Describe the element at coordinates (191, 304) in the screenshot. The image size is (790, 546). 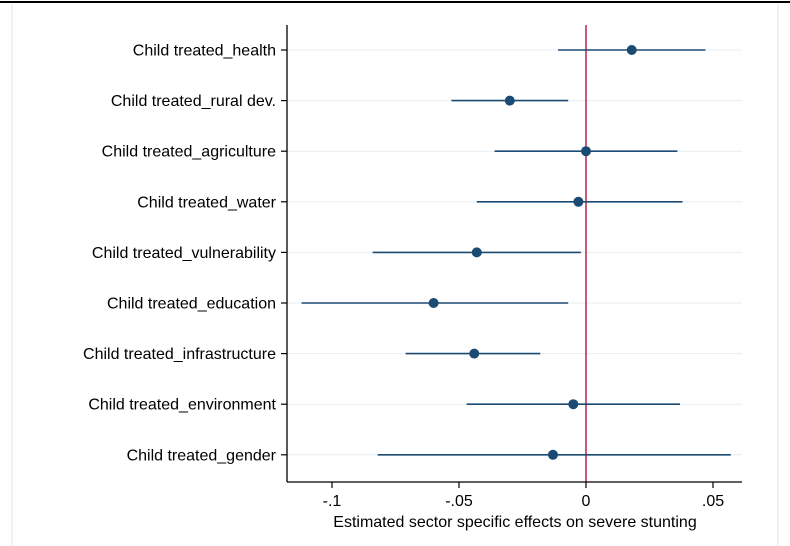
I see `y-tick-label: Child treated_education` at that location.